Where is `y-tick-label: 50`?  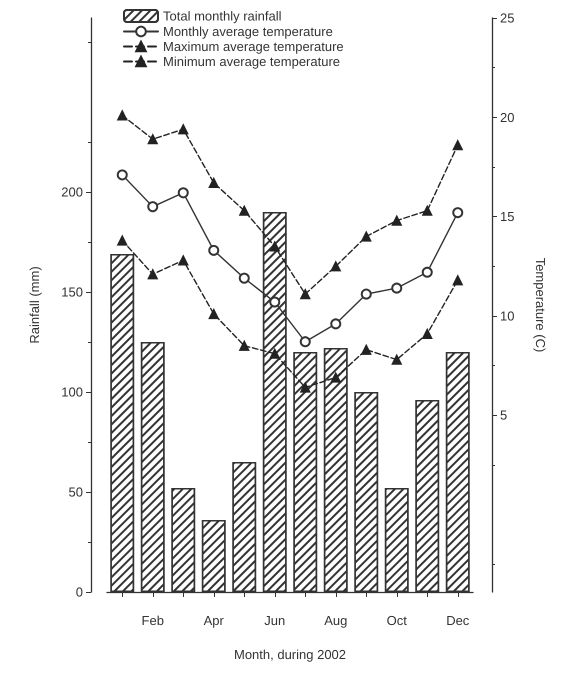
y-tick-label: 50 is located at coordinates (75, 492).